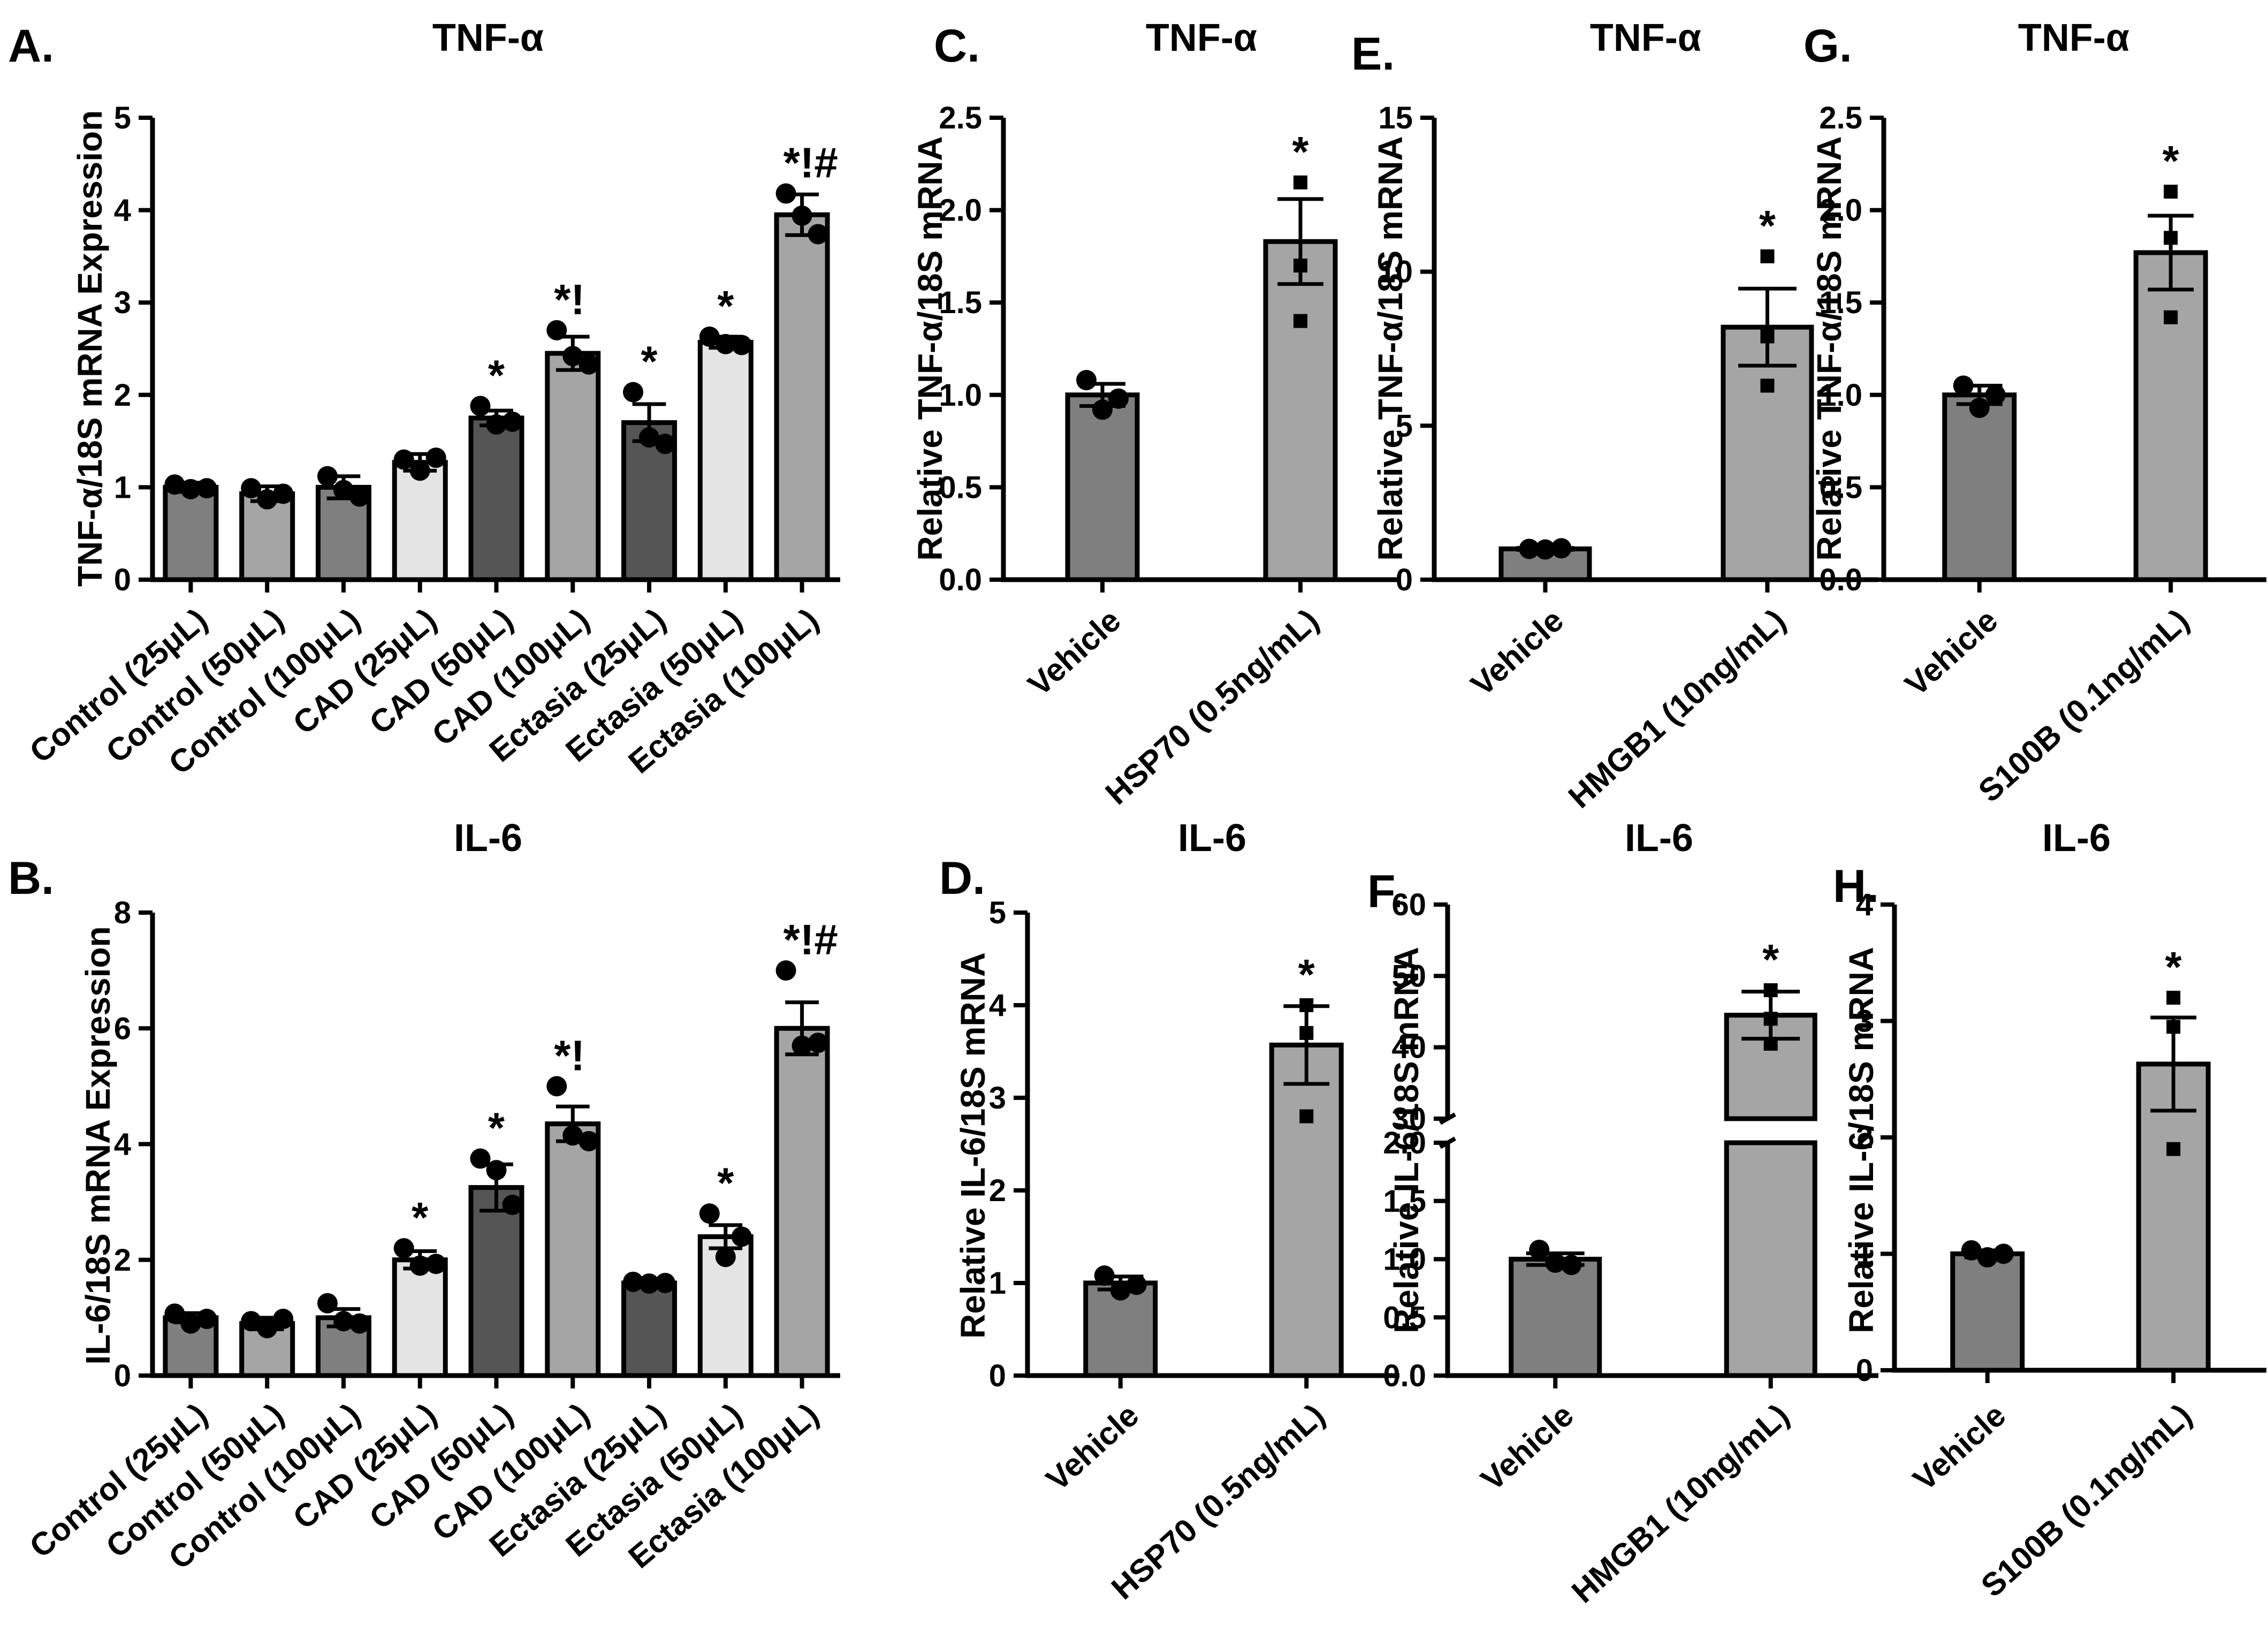 The width and height of the screenshot is (2268, 1640). I want to click on bar-break-gap, so click(1771, 1131).